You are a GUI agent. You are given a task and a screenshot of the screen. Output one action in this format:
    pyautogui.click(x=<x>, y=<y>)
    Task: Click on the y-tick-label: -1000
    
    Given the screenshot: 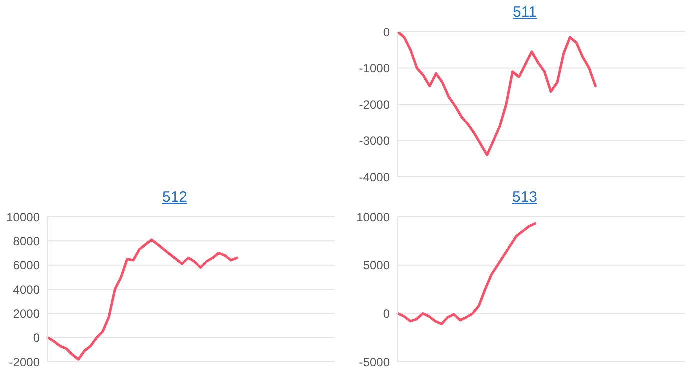 What is the action you would take?
    pyautogui.click(x=374, y=69)
    